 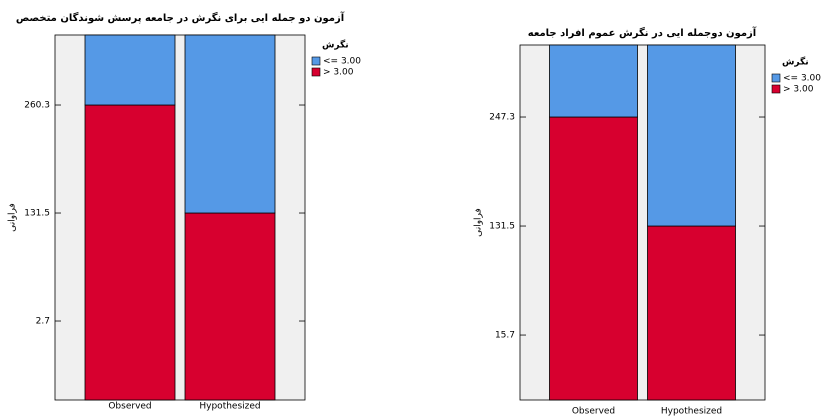 I want to click on y-tick-label: 2.7, so click(x=43, y=322).